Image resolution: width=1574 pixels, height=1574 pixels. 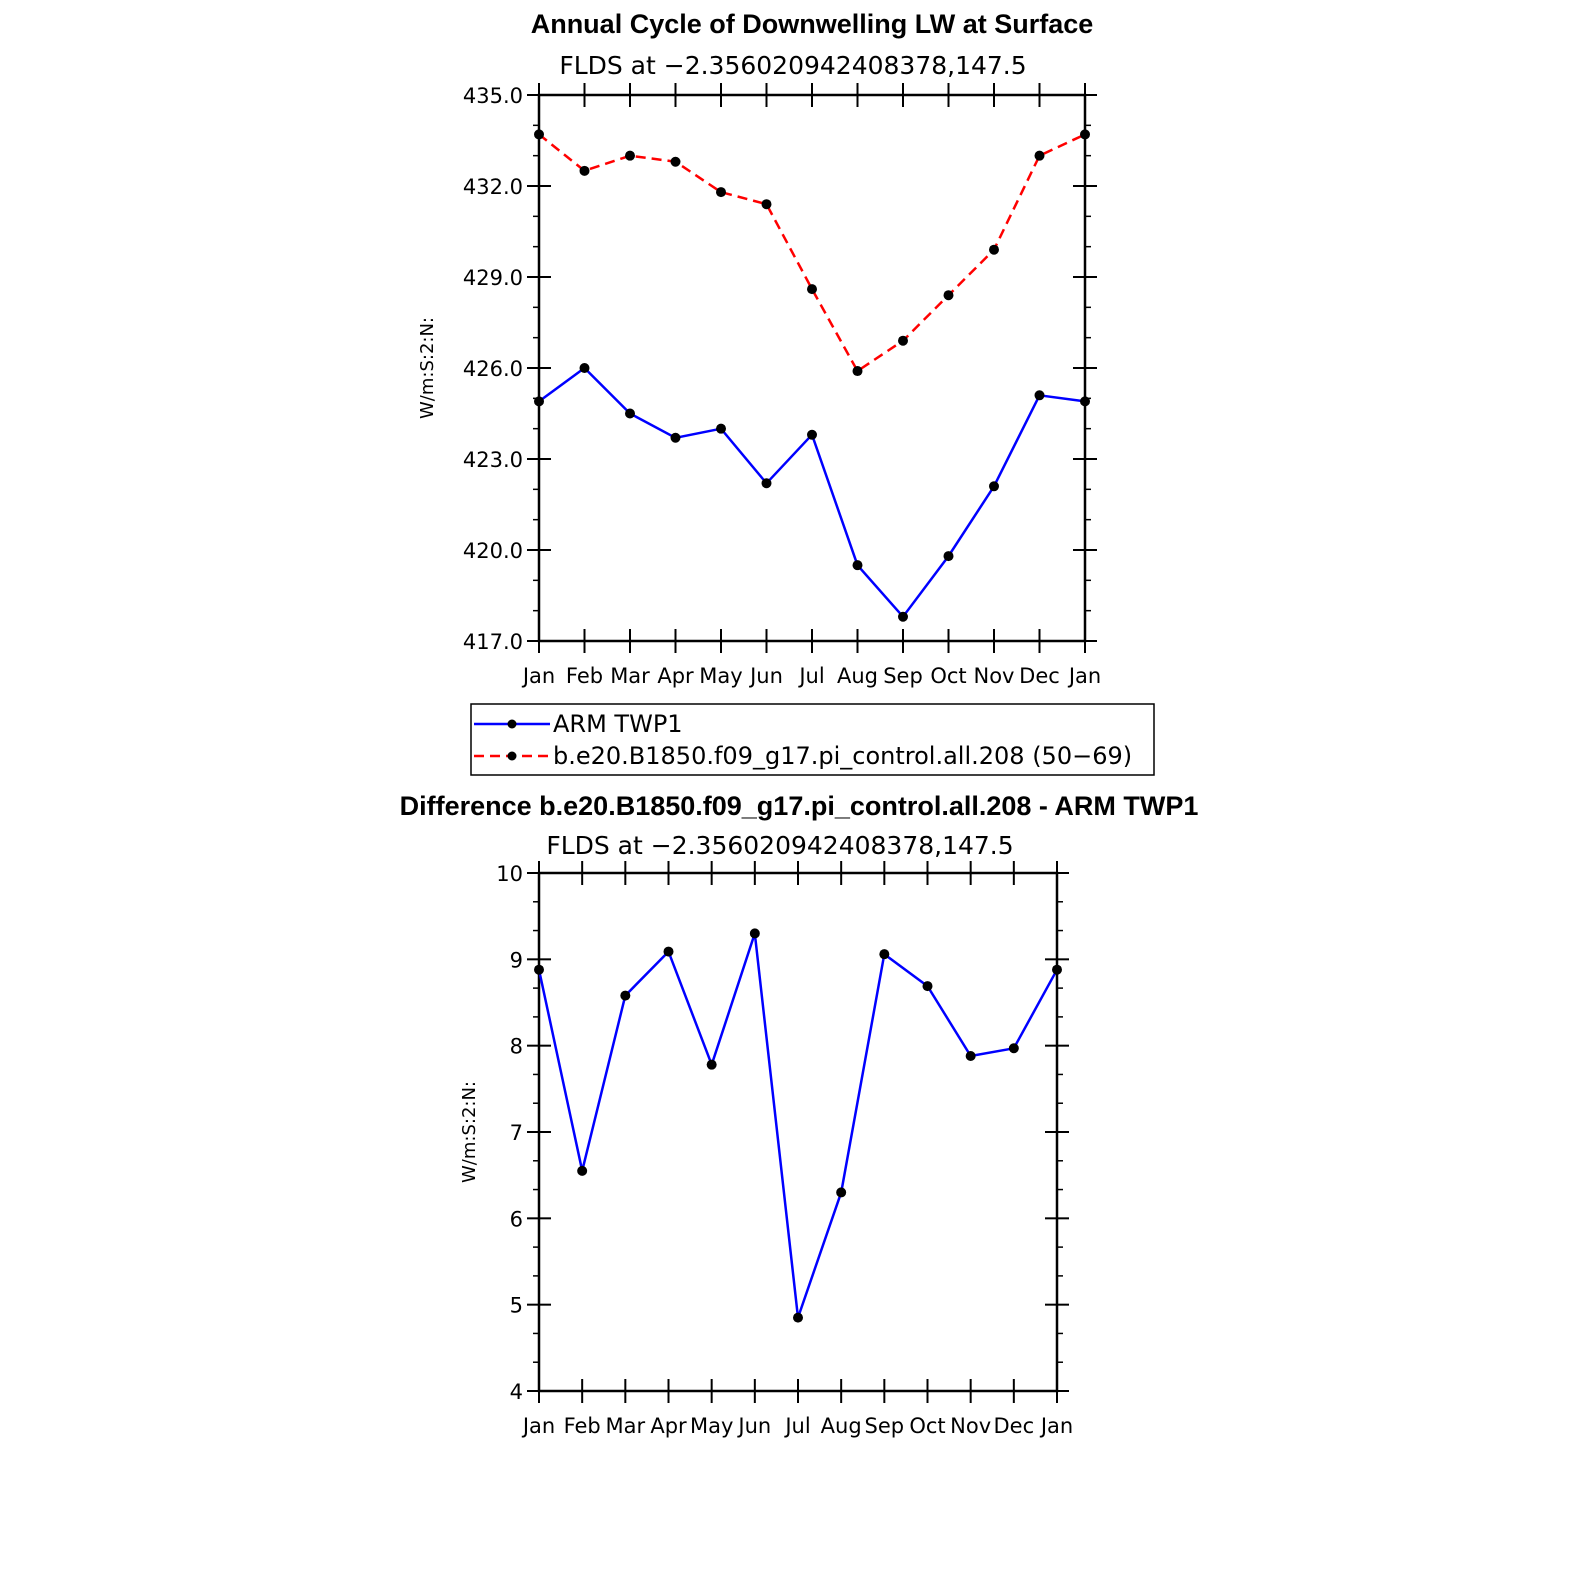 I want to click on bottom-xtick-label: Feb, so click(x=582, y=1426).